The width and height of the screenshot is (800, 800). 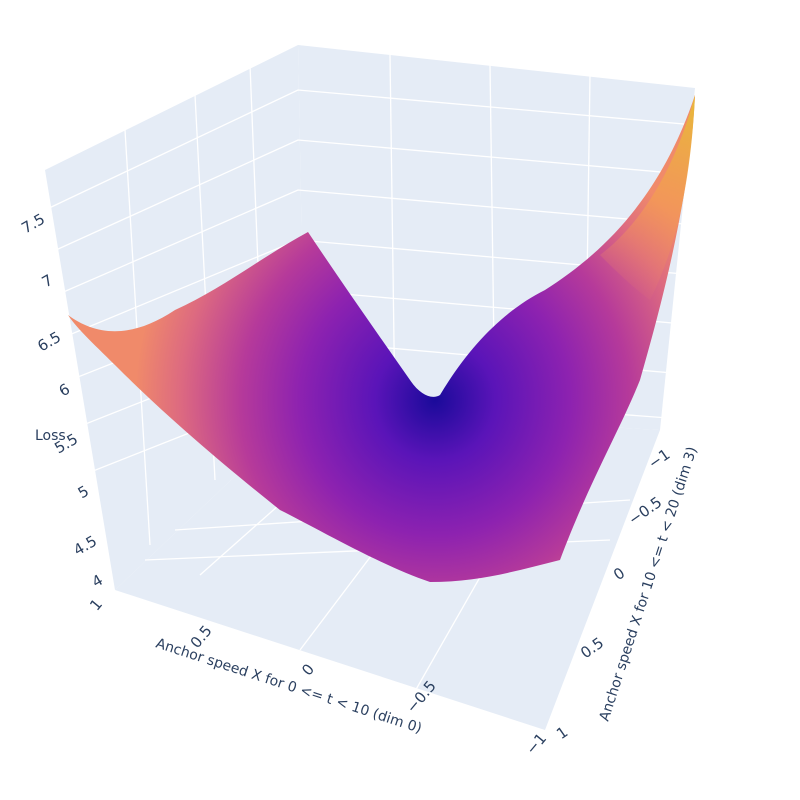 I want to click on x-tick-label: 1, so click(x=96, y=604).